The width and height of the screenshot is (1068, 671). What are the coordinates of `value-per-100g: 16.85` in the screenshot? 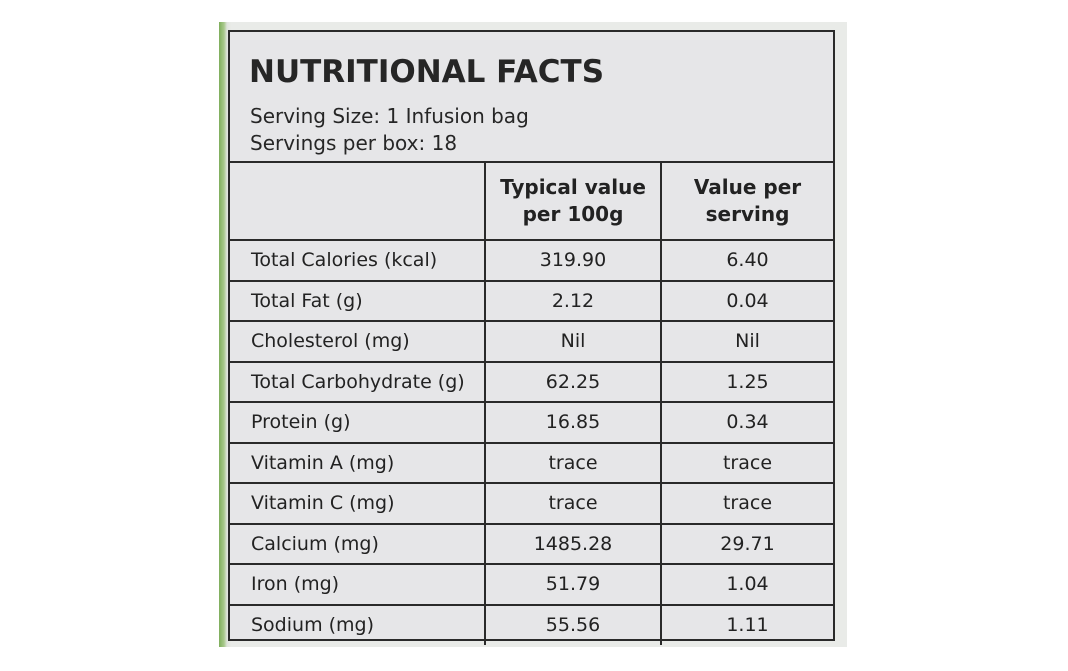 It's located at (572, 422).